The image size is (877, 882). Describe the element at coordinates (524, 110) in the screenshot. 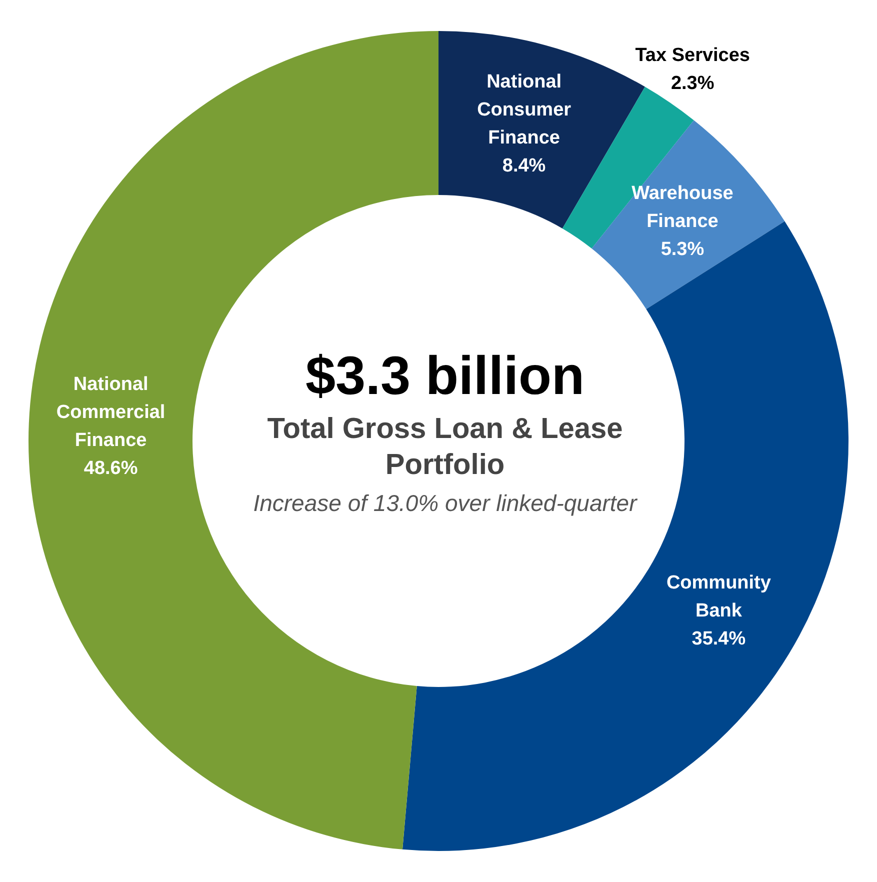

I see `slice-label: National Consumer Finance` at that location.